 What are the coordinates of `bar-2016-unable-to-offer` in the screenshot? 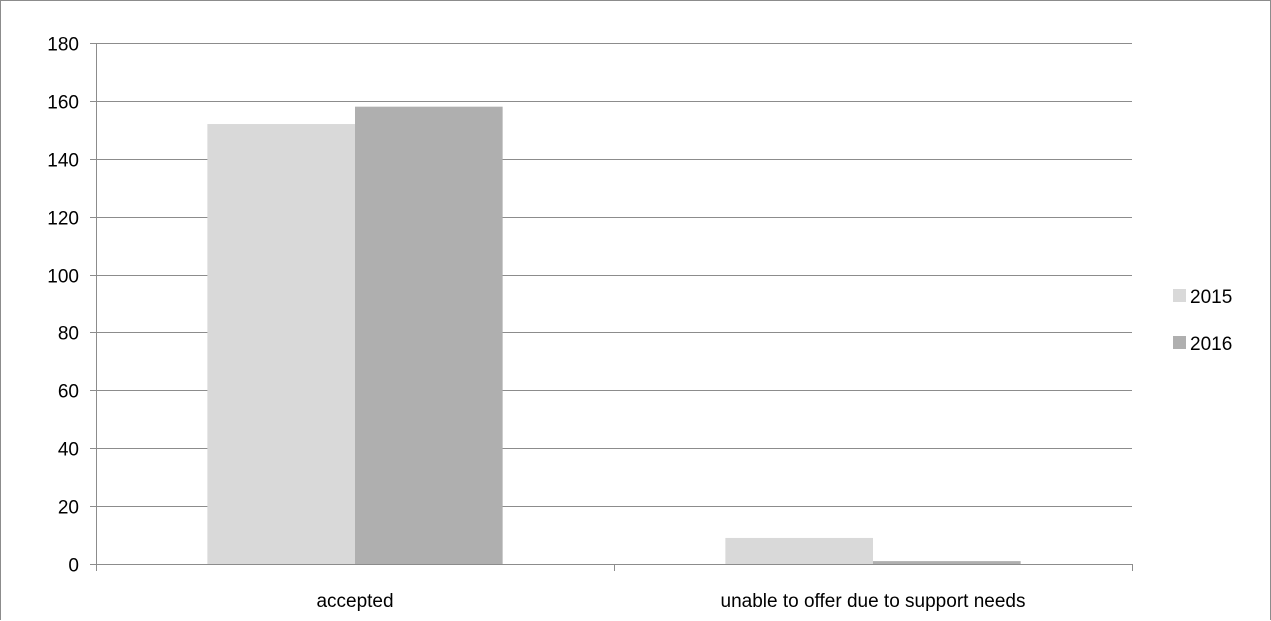 It's located at (947, 562).